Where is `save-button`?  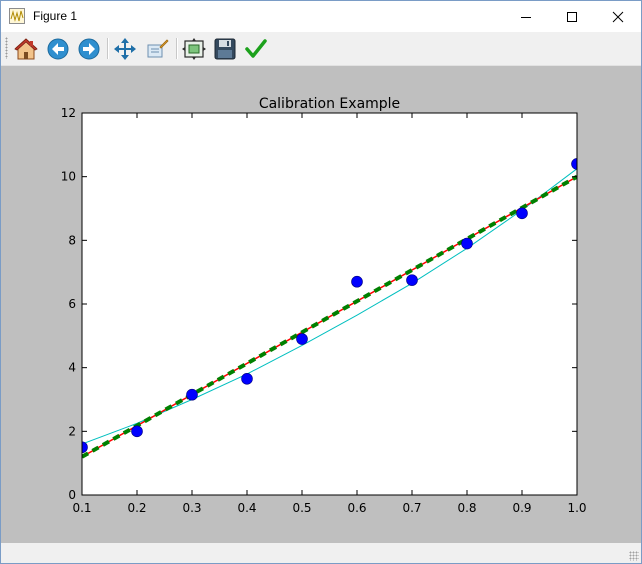 save-button is located at coordinates (225, 48).